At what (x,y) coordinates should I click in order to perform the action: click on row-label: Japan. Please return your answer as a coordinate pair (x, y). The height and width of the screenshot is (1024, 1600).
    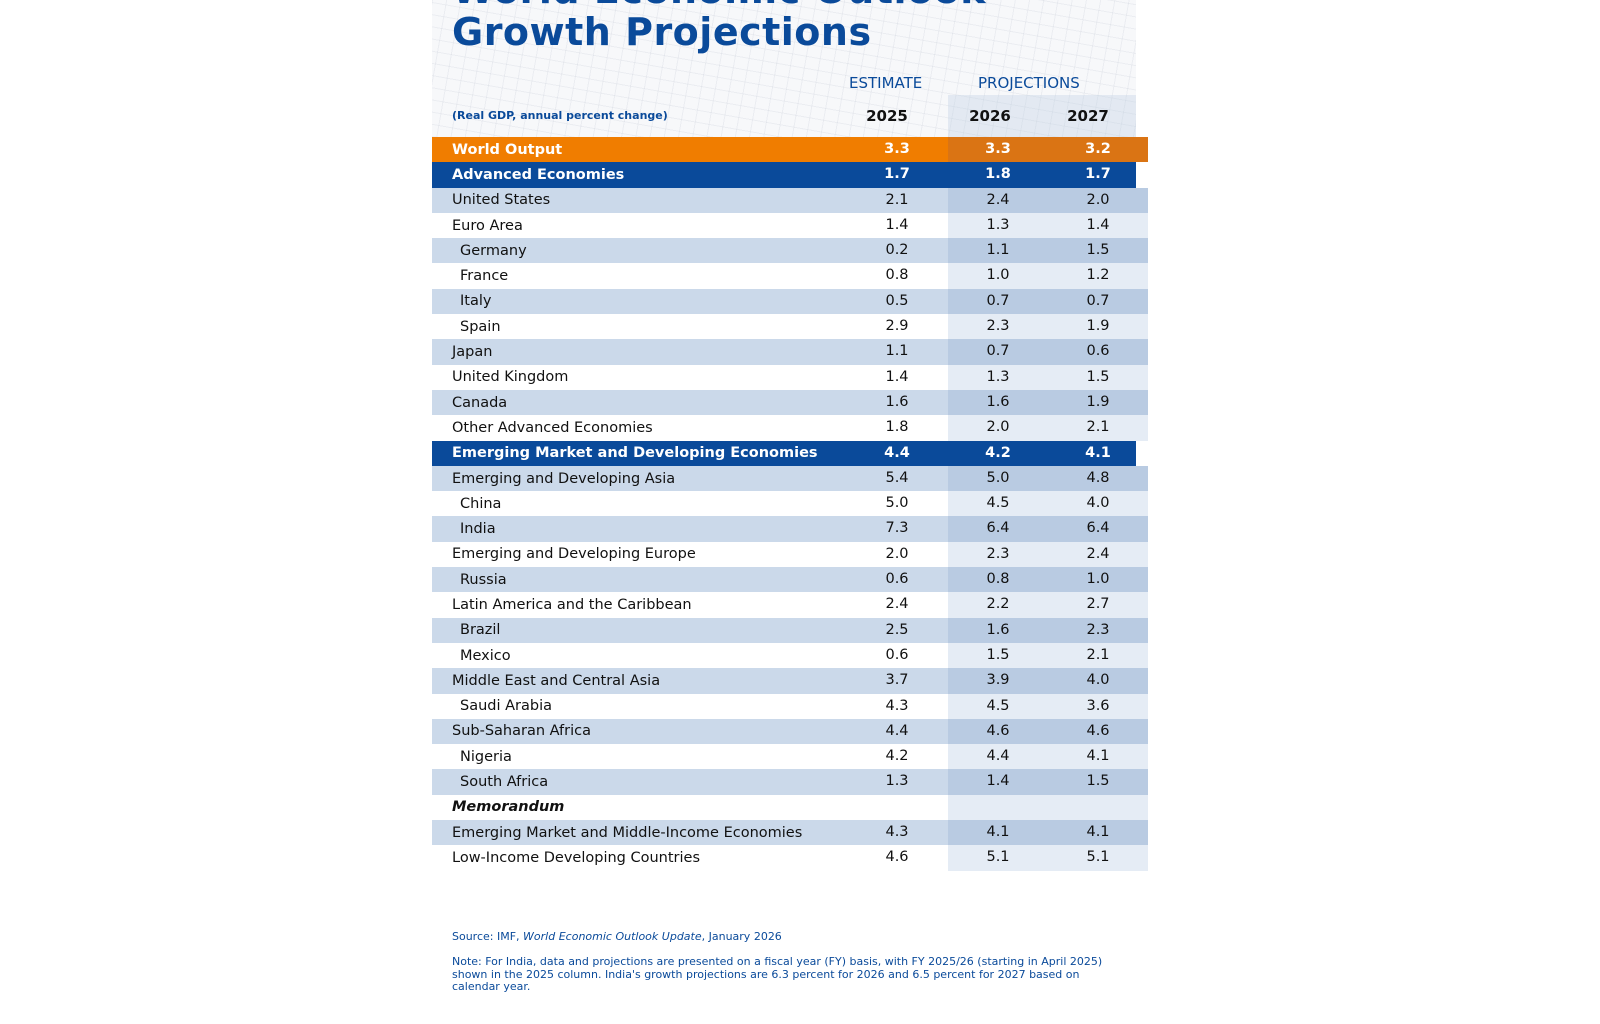
    Looking at the image, I should click on (472, 352).